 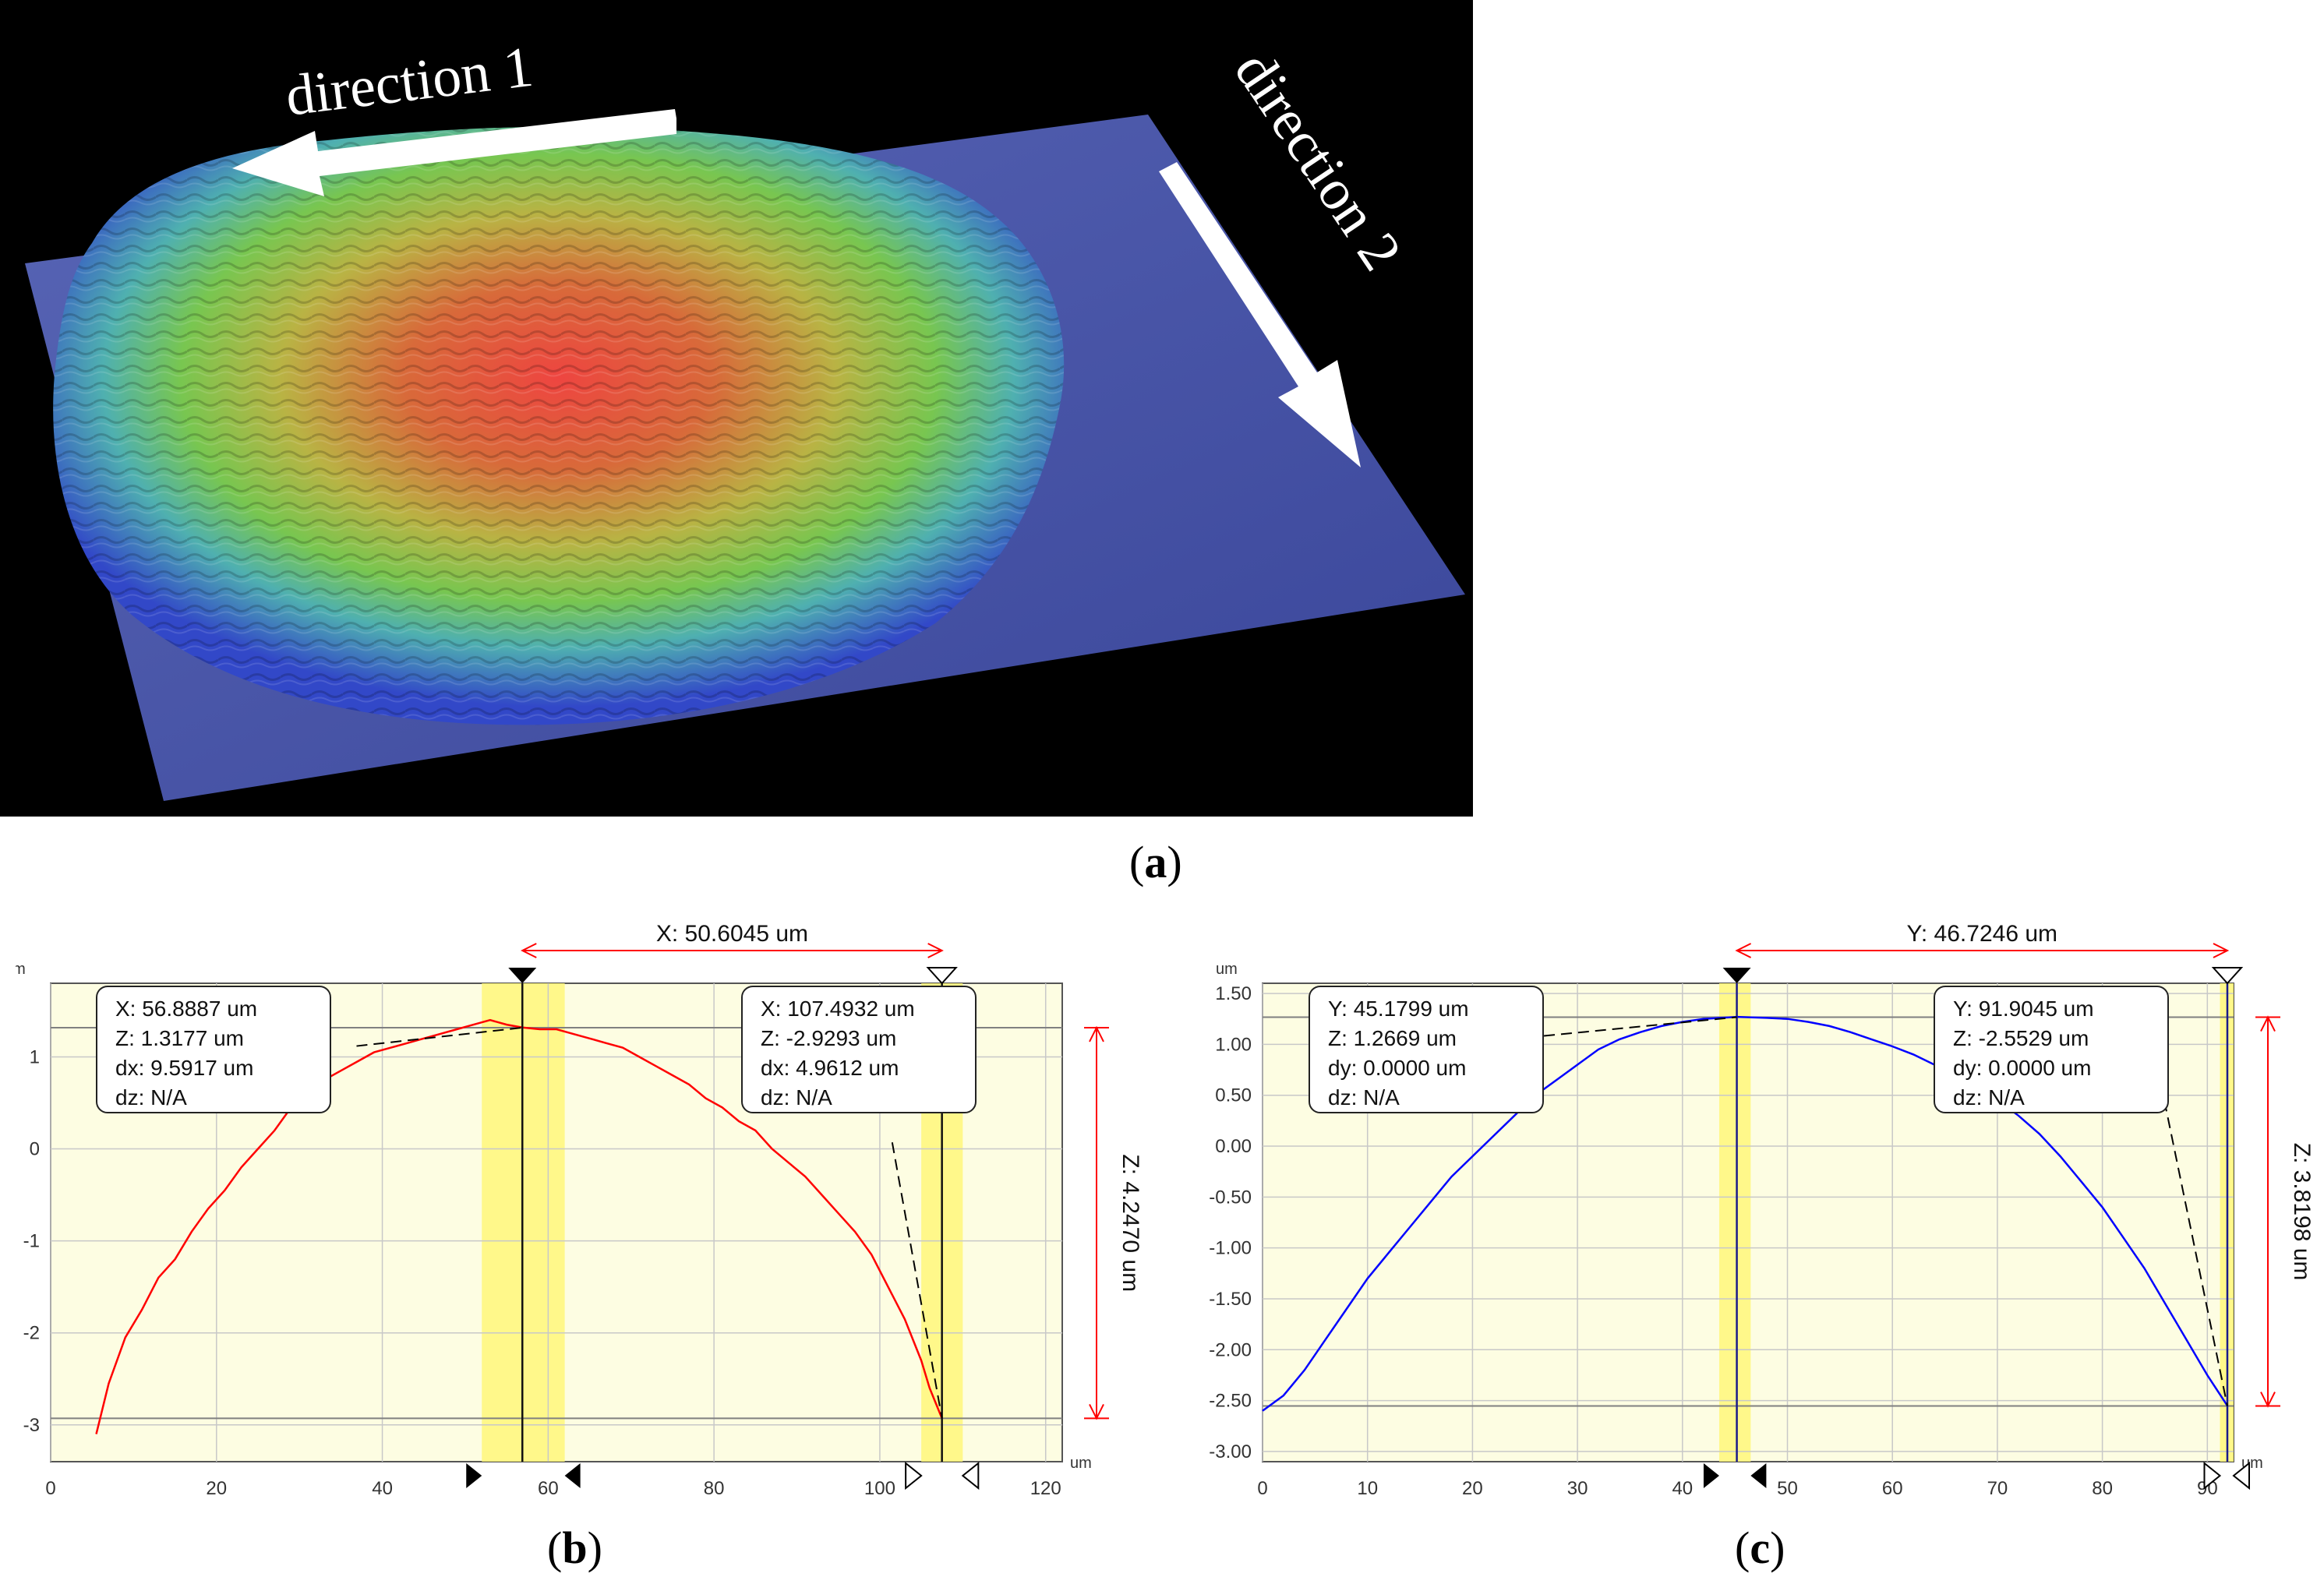 What do you see at coordinates (1233, 994) in the screenshot?
I see `y-tick-label: 1.50` at bounding box center [1233, 994].